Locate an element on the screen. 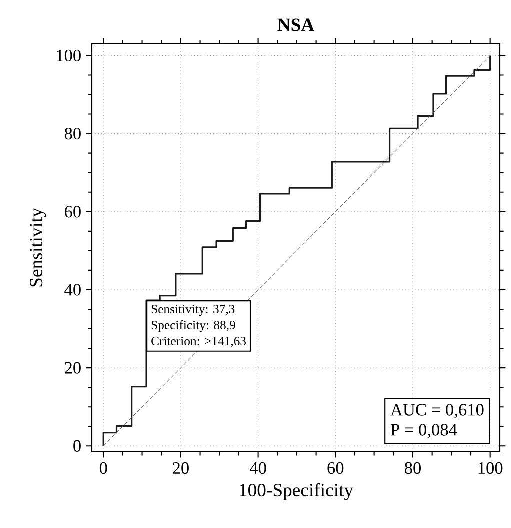  y-tick-label: 0 is located at coordinates (77, 446).